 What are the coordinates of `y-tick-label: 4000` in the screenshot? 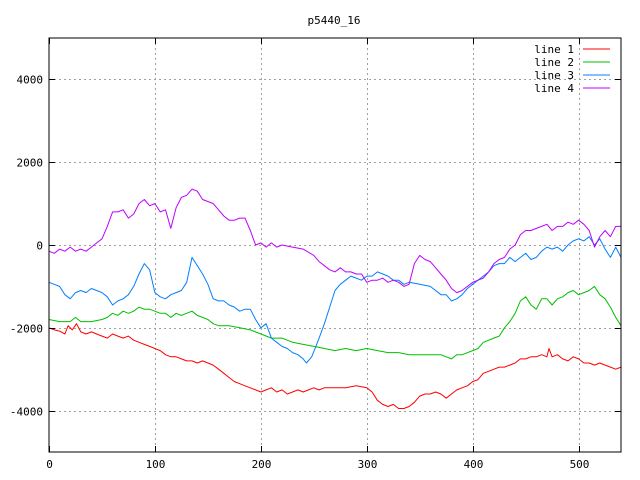 It's located at (30, 80).